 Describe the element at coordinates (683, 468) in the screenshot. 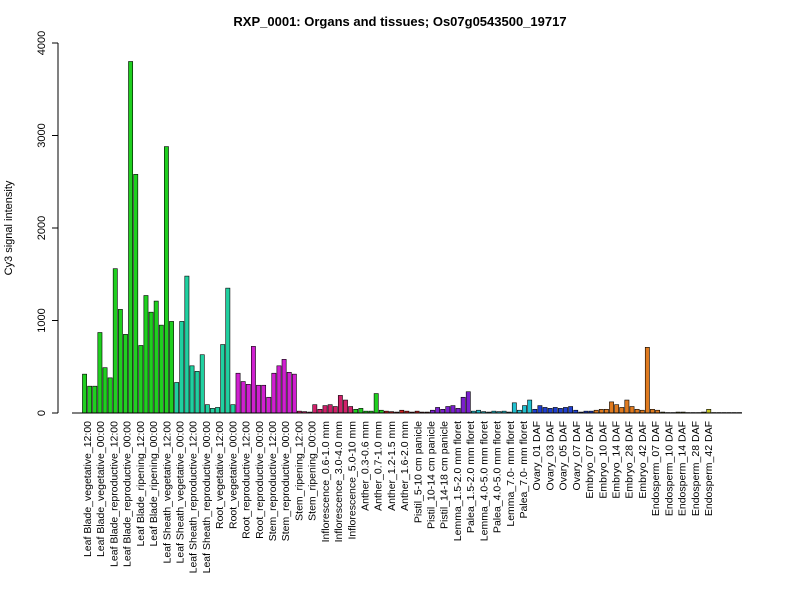

I see `x-tick-label: Endosperm_14 DAF` at that location.